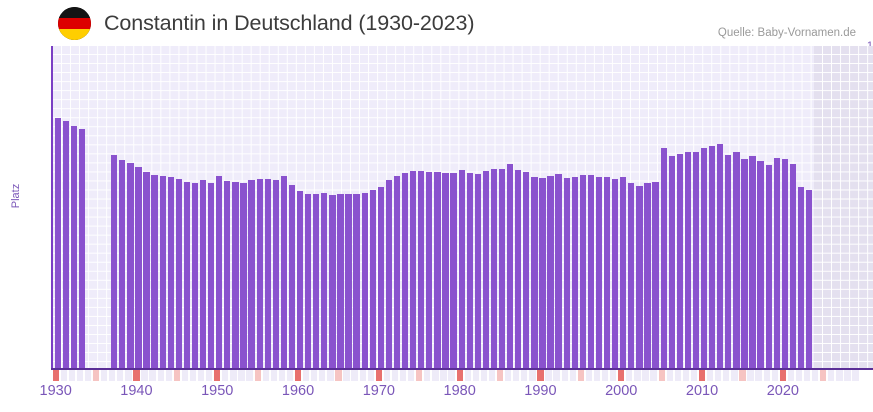 The width and height of the screenshot is (873, 412). I want to click on source-attribution: Quelle: Baby-Vornamen.de, so click(786, 33).